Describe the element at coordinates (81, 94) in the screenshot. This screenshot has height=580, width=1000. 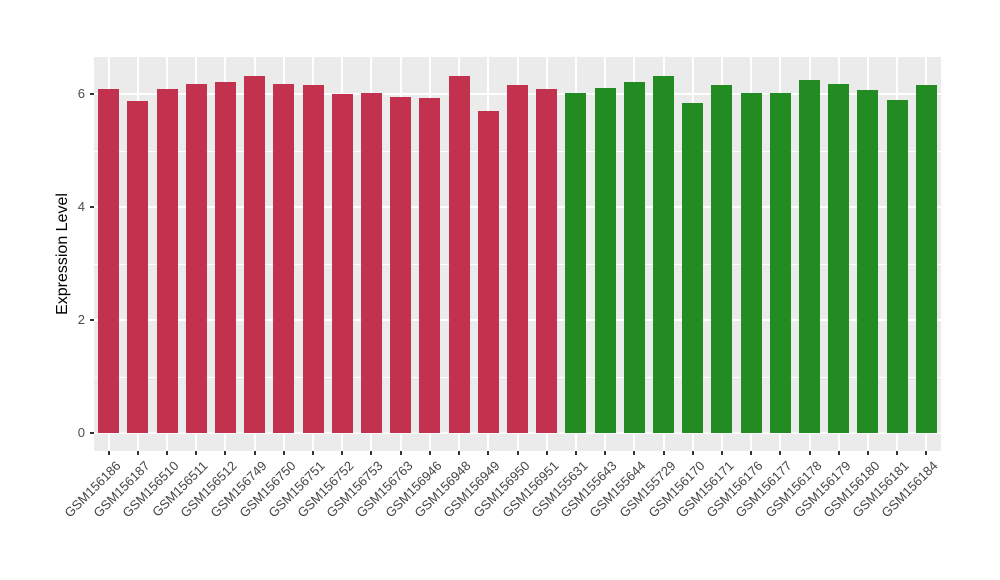
I see `y-tick-label: 6` at that location.